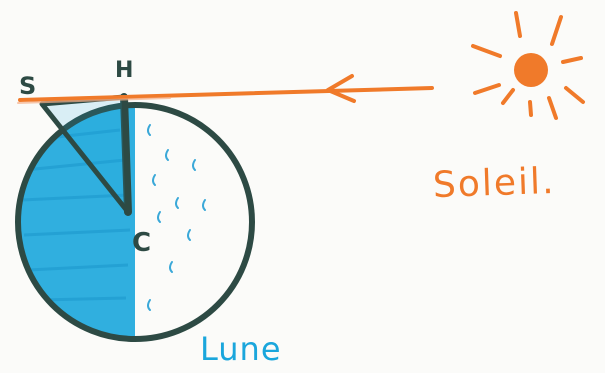 The height and width of the screenshot is (373, 605). Describe the element at coordinates (142, 243) in the screenshot. I see `point-c-label: C` at that location.